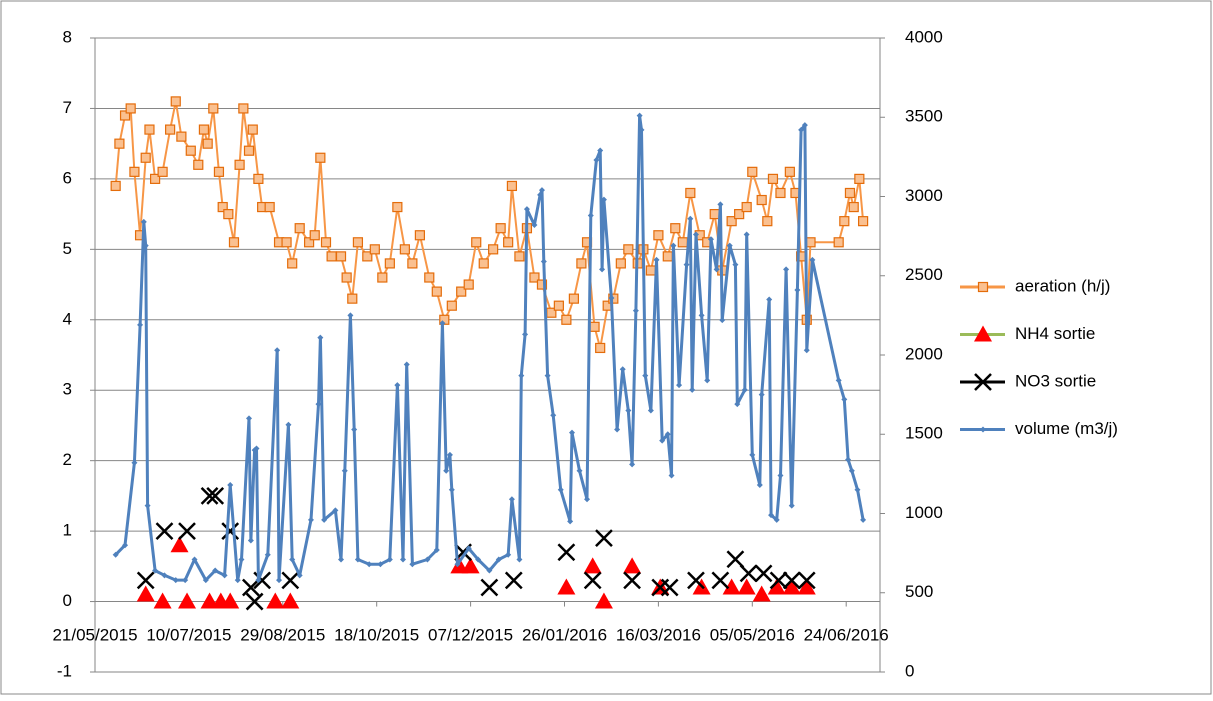 This screenshot has height=701, width=1213. What do you see at coordinates (924, 512) in the screenshot?
I see `y2-tick-label: 1000` at bounding box center [924, 512].